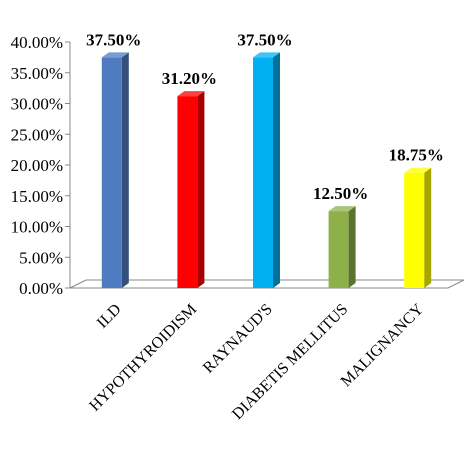  What do you see at coordinates (37, 42) in the screenshot?
I see `y-tick-label: 40.00%` at bounding box center [37, 42].